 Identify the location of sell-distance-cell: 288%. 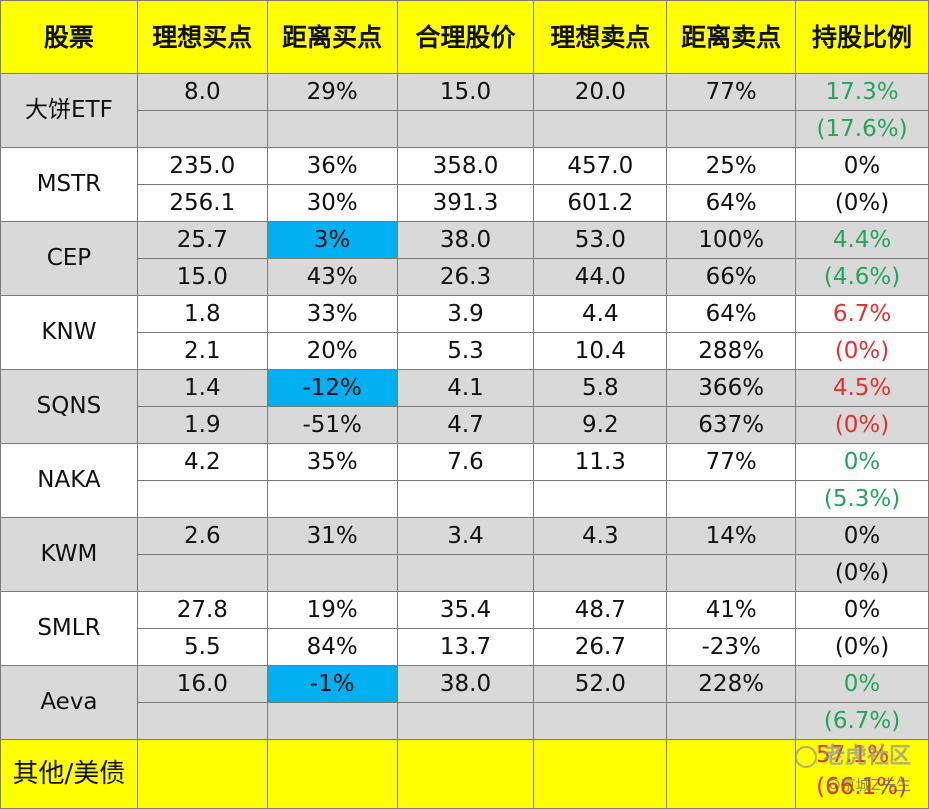
(731, 351).